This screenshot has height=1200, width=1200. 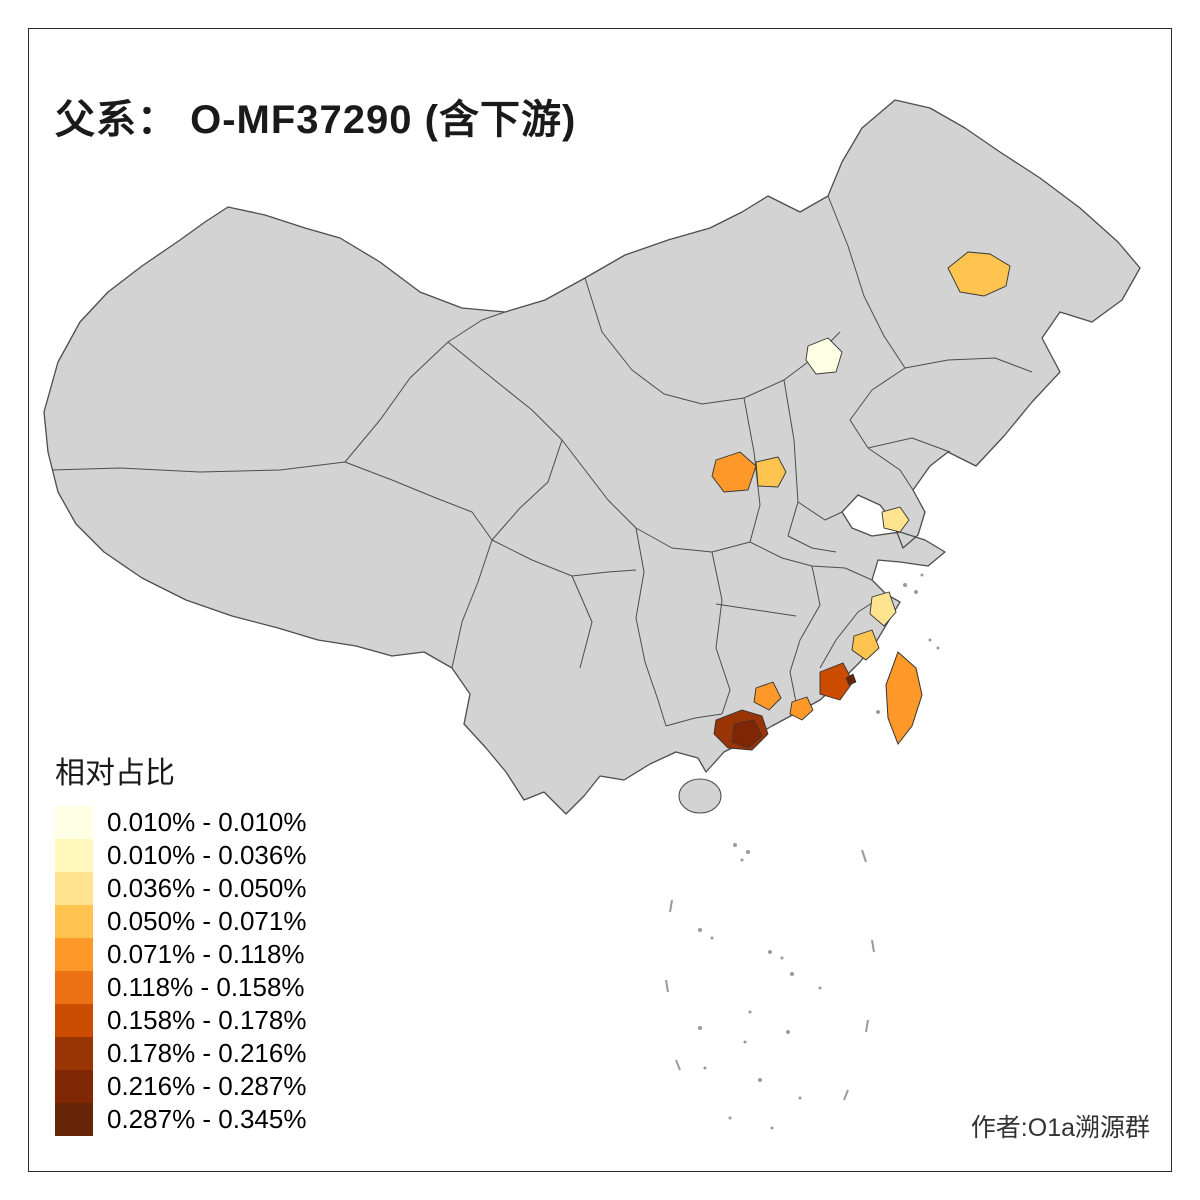 What do you see at coordinates (865, 645) in the screenshot?
I see `region-northeast-fujian` at bounding box center [865, 645].